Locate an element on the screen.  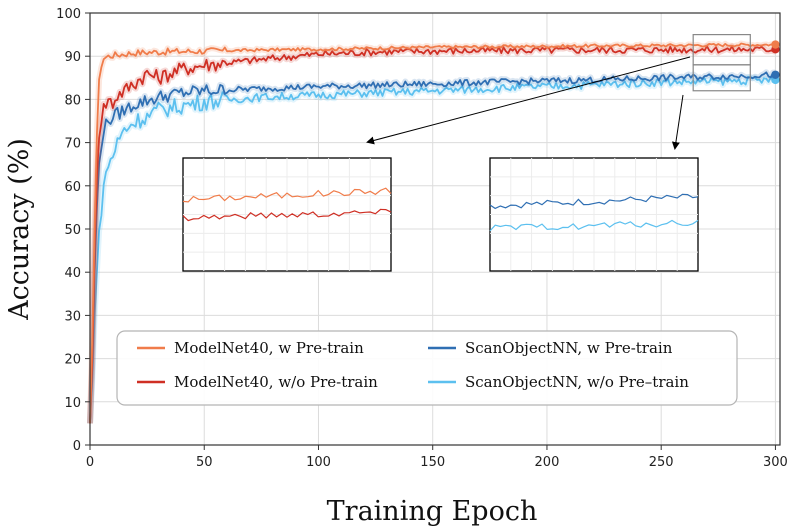
x-tick-label: 0 is located at coordinates (90, 462).